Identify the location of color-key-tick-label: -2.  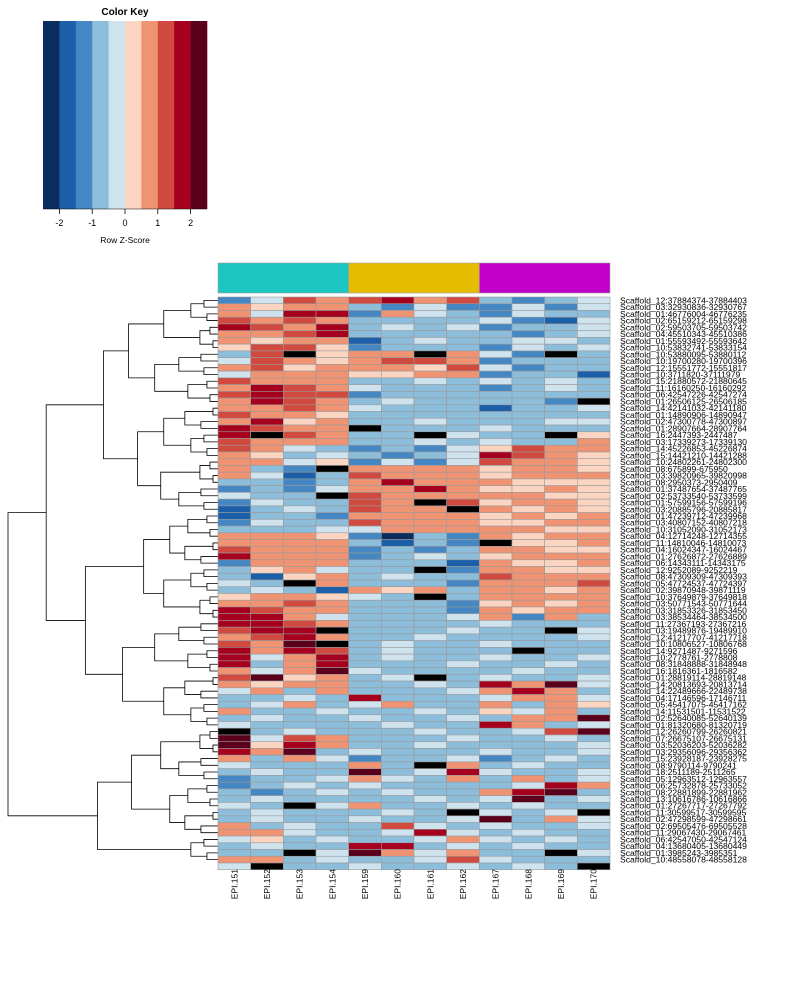
(59, 223).